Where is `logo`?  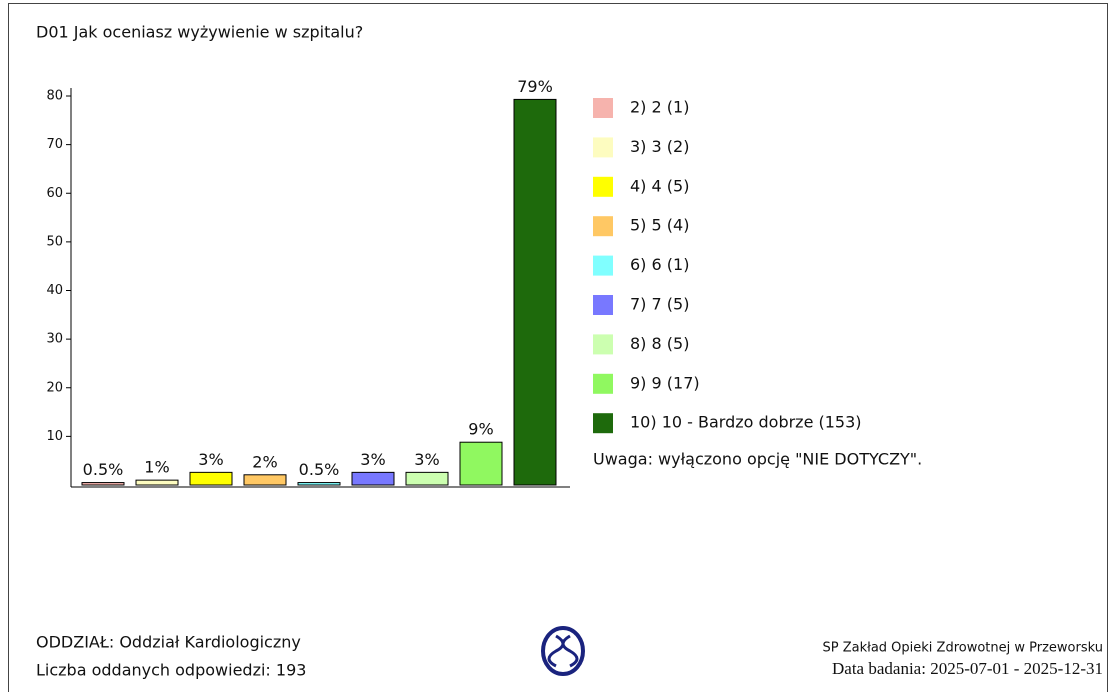
logo is located at coordinates (563, 651).